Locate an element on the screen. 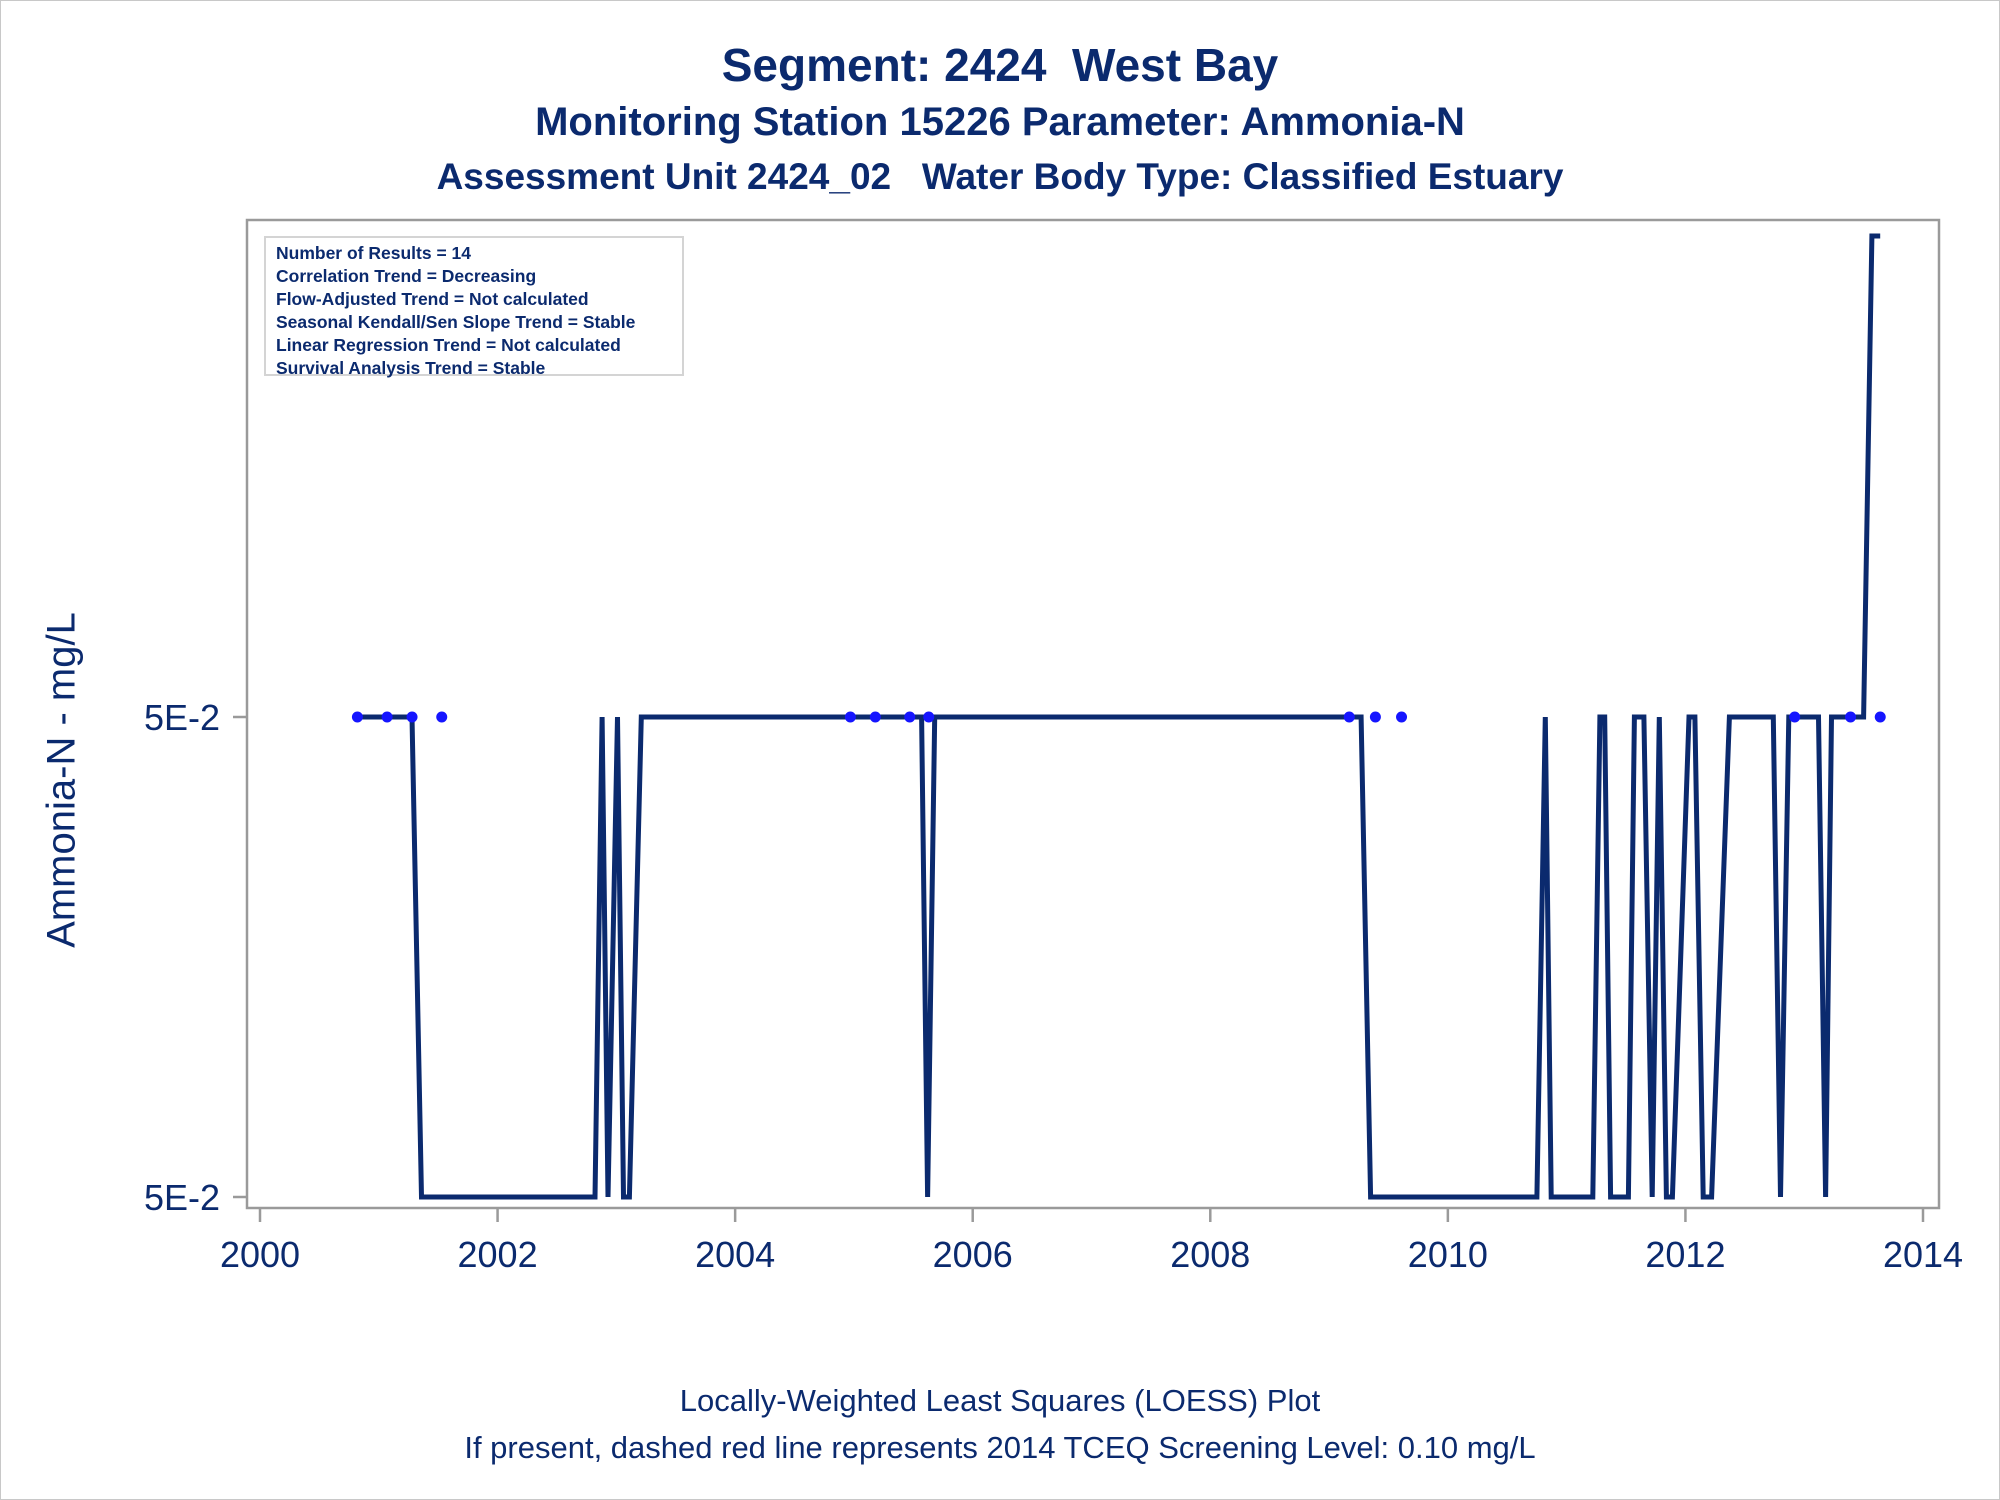  stat-survival-analysis-trend: Survival Analysis Trend = Stable is located at coordinates (411, 368).